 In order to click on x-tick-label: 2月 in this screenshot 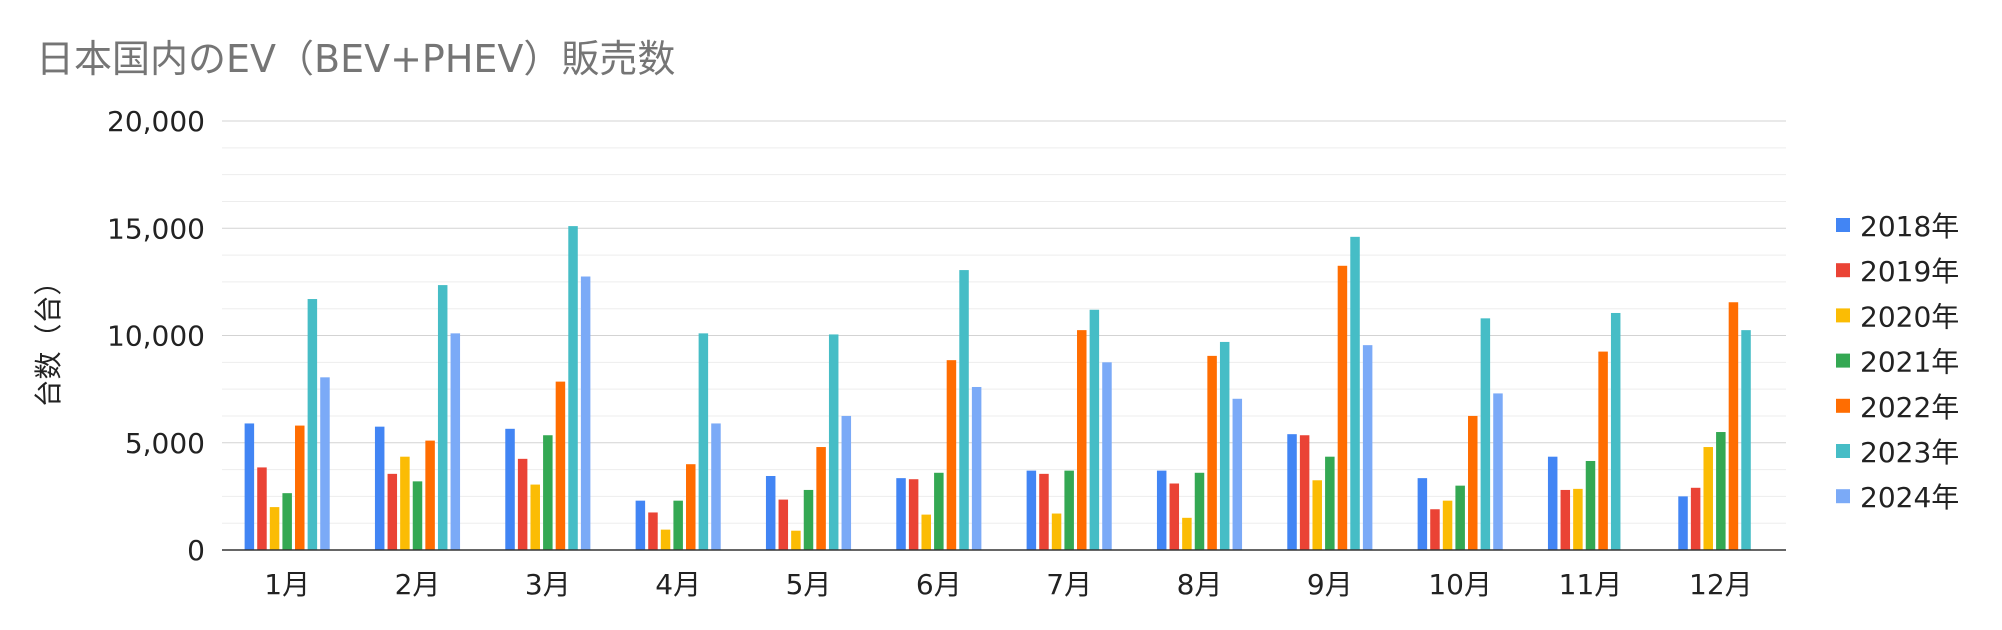, I will do `click(418, 584)`.